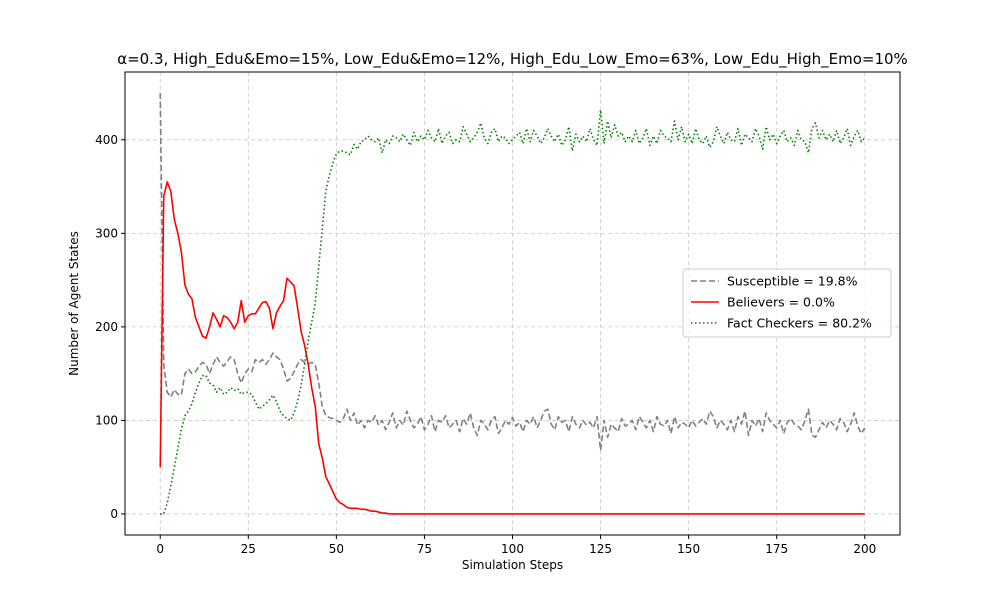 The height and width of the screenshot is (604, 1000). What do you see at coordinates (424, 549) in the screenshot?
I see `x-tick-label: 75` at bounding box center [424, 549].